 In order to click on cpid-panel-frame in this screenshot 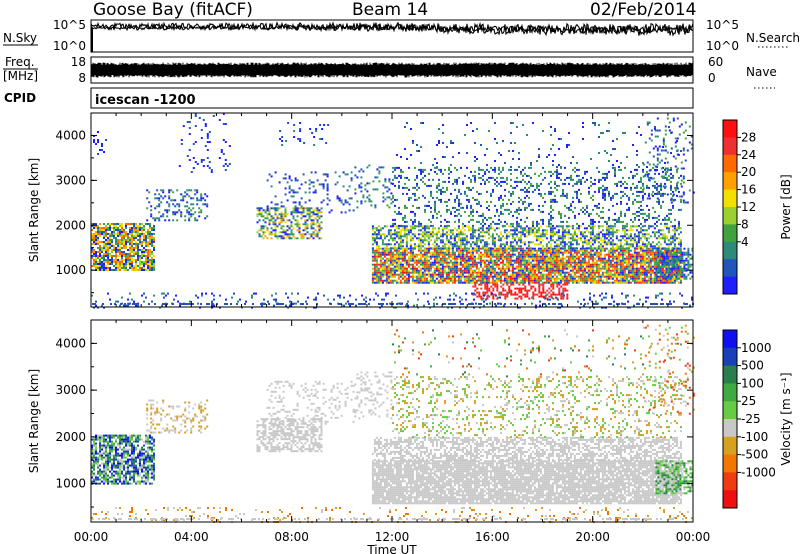, I will do `click(392, 98)`.